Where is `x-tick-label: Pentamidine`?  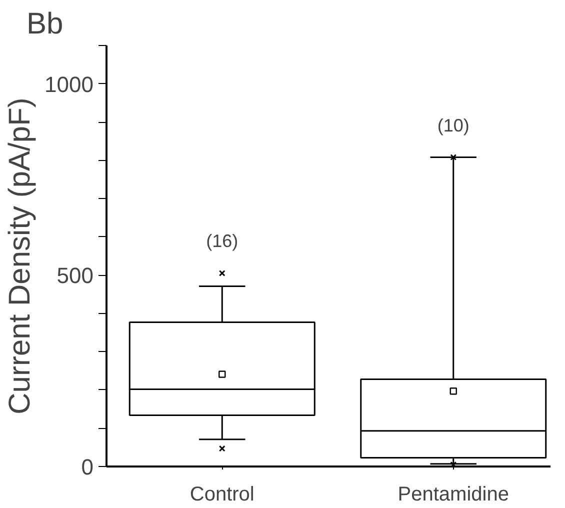
x-tick-label: Pentamidine is located at coordinates (453, 495).